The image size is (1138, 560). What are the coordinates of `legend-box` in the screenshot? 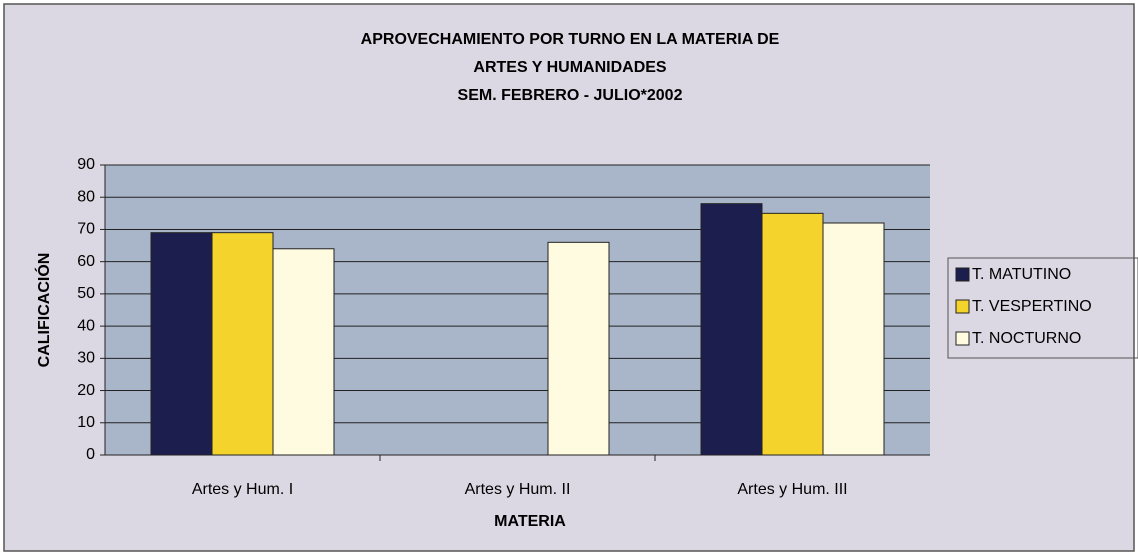 It's located at (1042, 308).